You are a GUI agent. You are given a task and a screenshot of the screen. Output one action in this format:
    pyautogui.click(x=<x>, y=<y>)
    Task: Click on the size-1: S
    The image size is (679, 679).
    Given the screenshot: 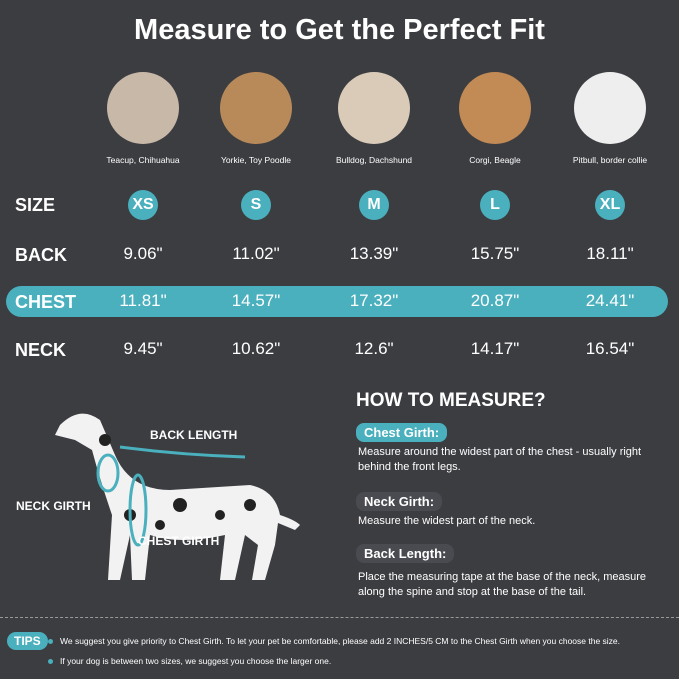 What is the action you would take?
    pyautogui.click(x=256, y=205)
    